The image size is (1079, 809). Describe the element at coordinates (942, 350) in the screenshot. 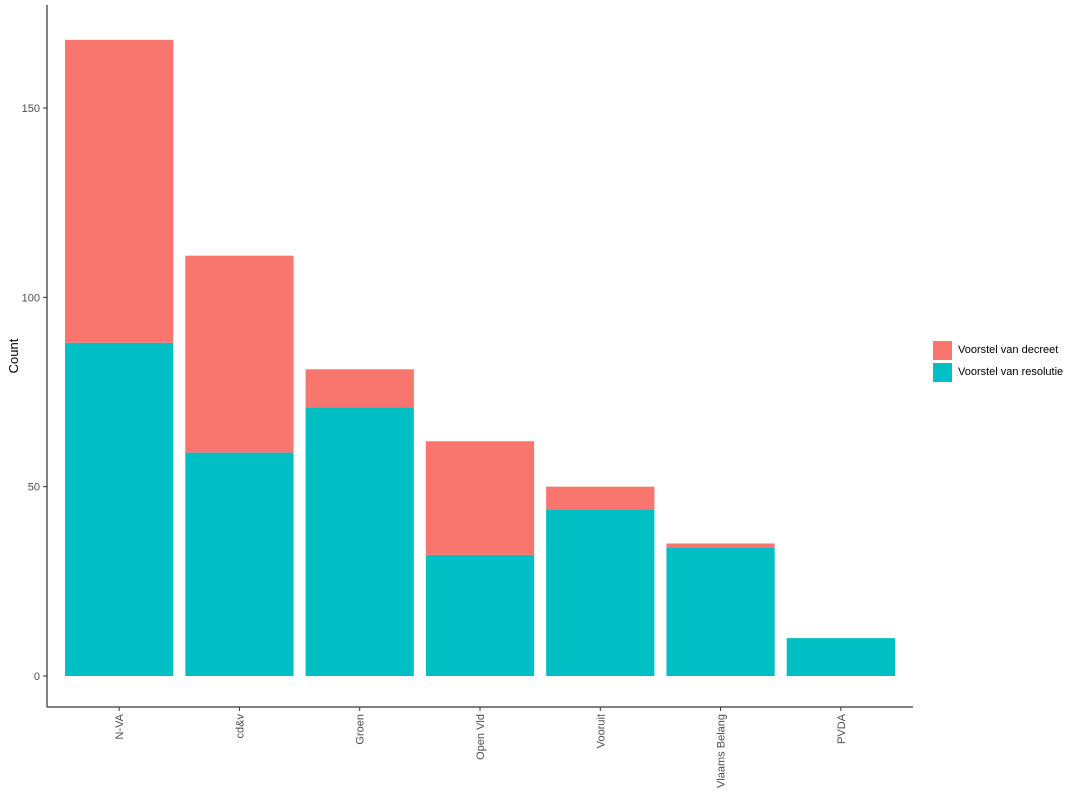

I see `legend-key-decreet` at that location.